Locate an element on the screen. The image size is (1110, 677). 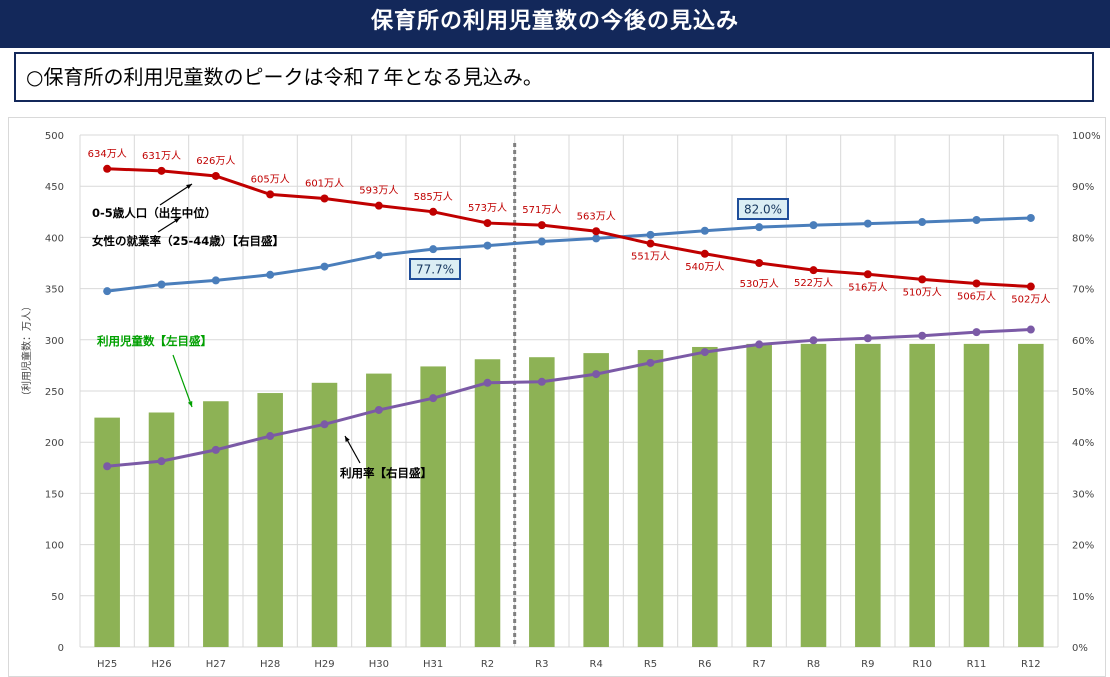
bar-H25 is located at coordinates (107, 532).